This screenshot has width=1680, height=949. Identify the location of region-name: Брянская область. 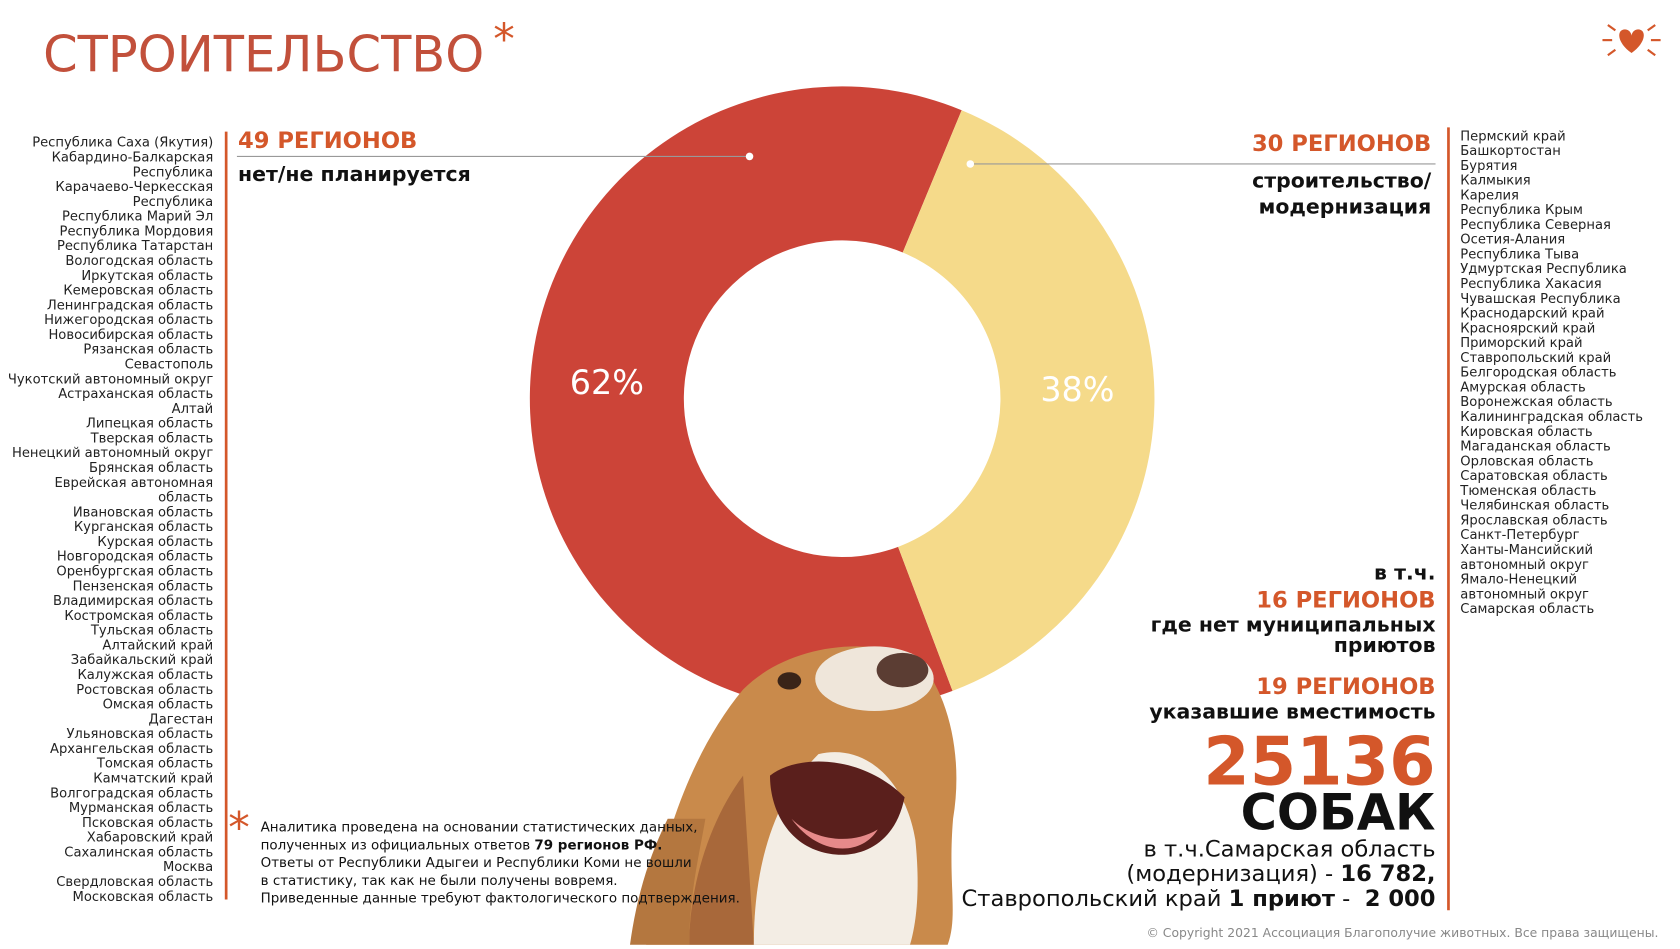
(151, 468).